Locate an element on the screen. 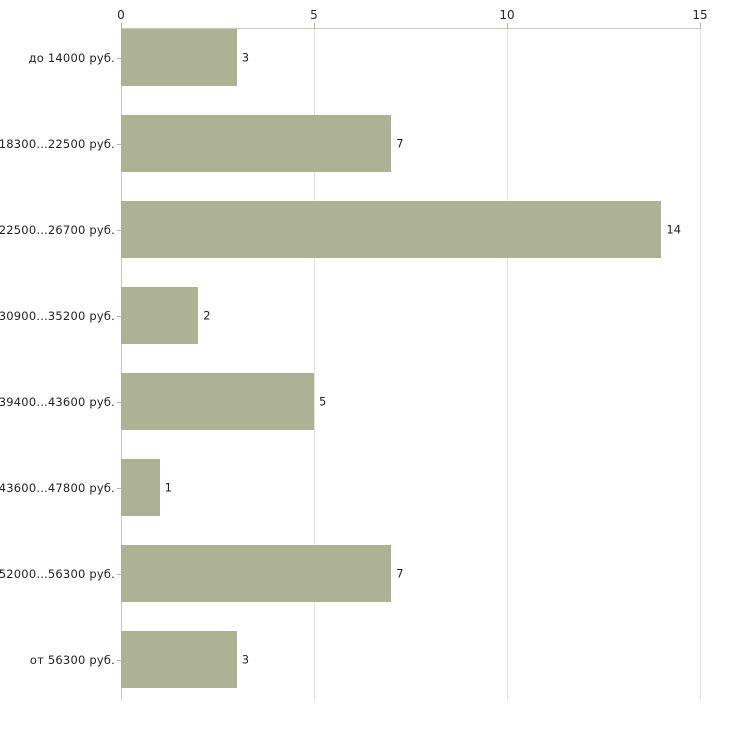  category-label: 30900...35200 руб. is located at coordinates (57, 315).